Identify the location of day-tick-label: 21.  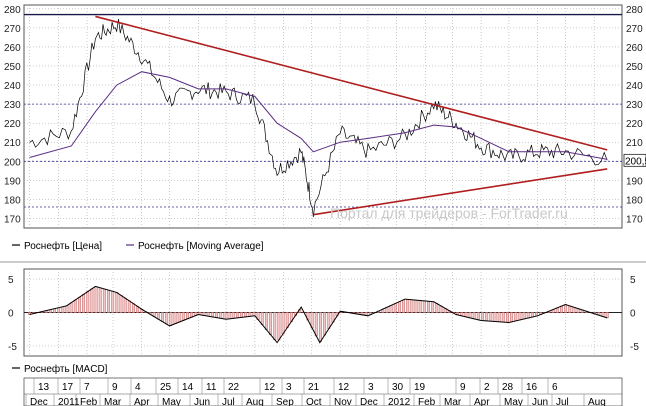
(314, 387).